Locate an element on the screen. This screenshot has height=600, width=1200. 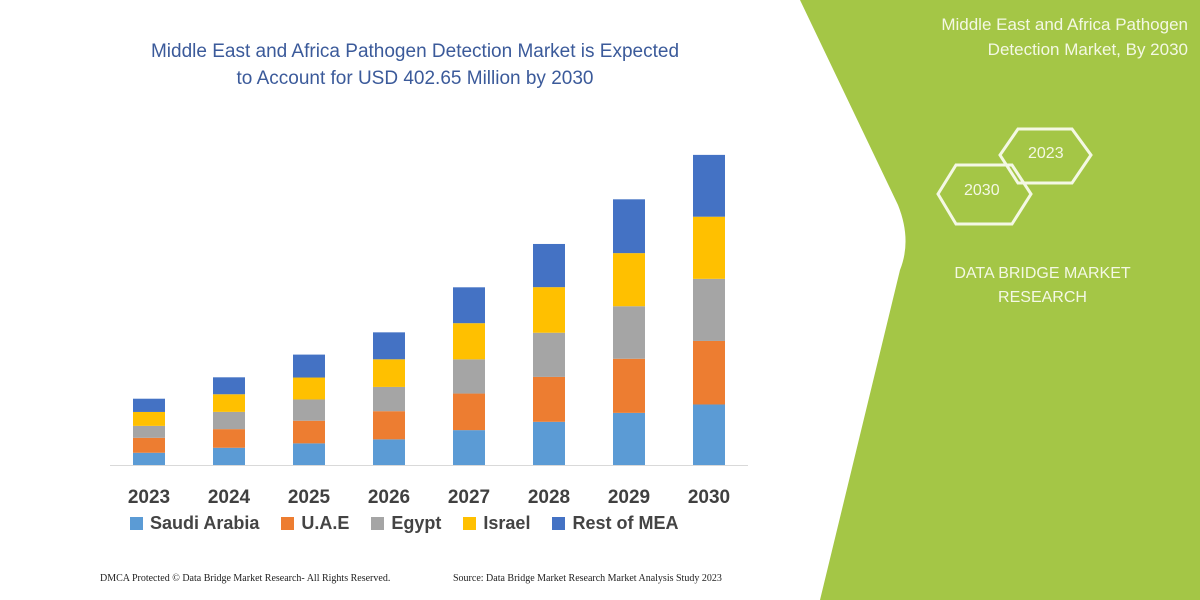
bar-segment-2025-saudi-arabia is located at coordinates (309, 454).